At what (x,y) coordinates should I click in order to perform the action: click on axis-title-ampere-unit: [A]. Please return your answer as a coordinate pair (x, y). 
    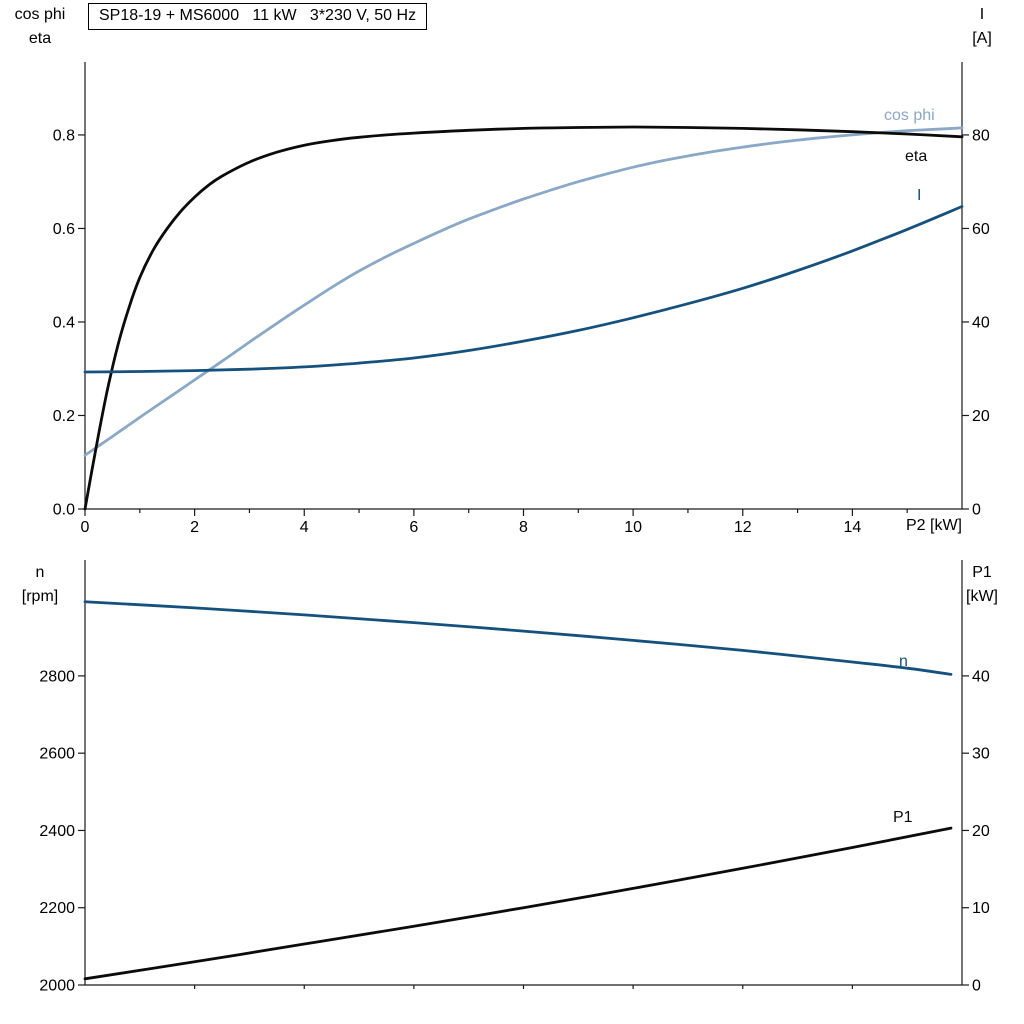
    Looking at the image, I should click on (982, 38).